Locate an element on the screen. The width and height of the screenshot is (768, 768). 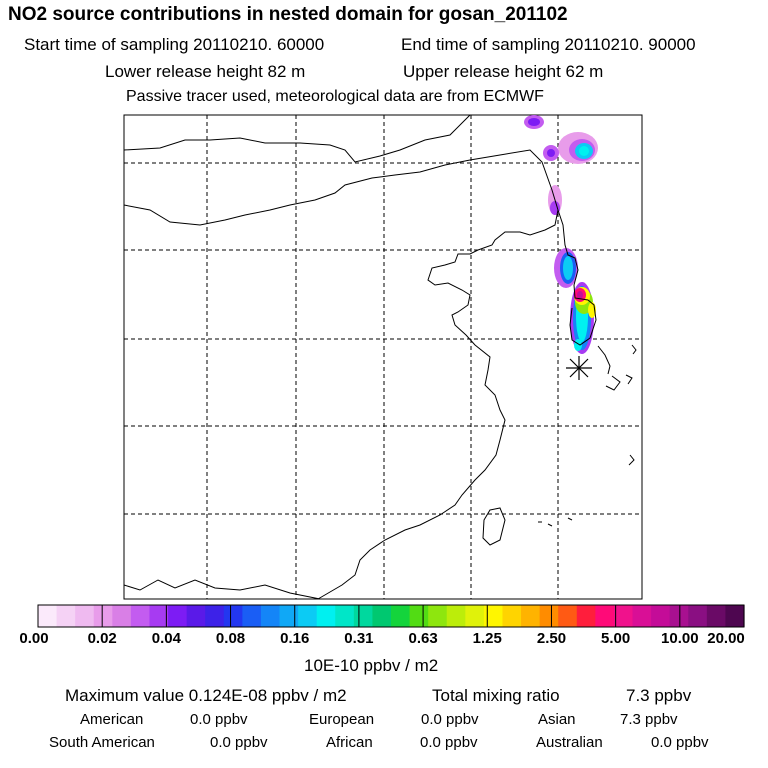
colorbar-tick-label: 0.04 is located at coordinates (166, 638).